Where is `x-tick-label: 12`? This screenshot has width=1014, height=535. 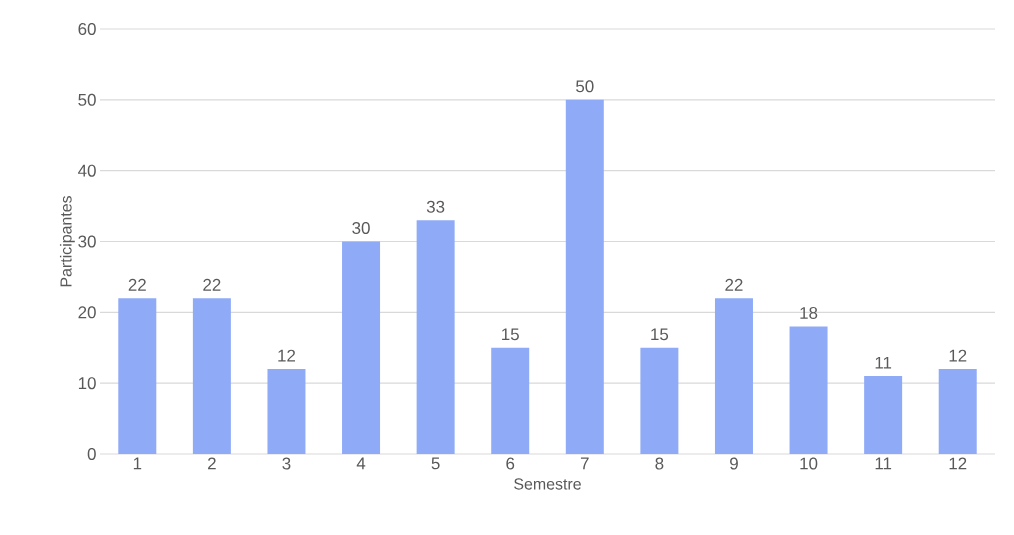 x-tick-label: 12 is located at coordinates (958, 463).